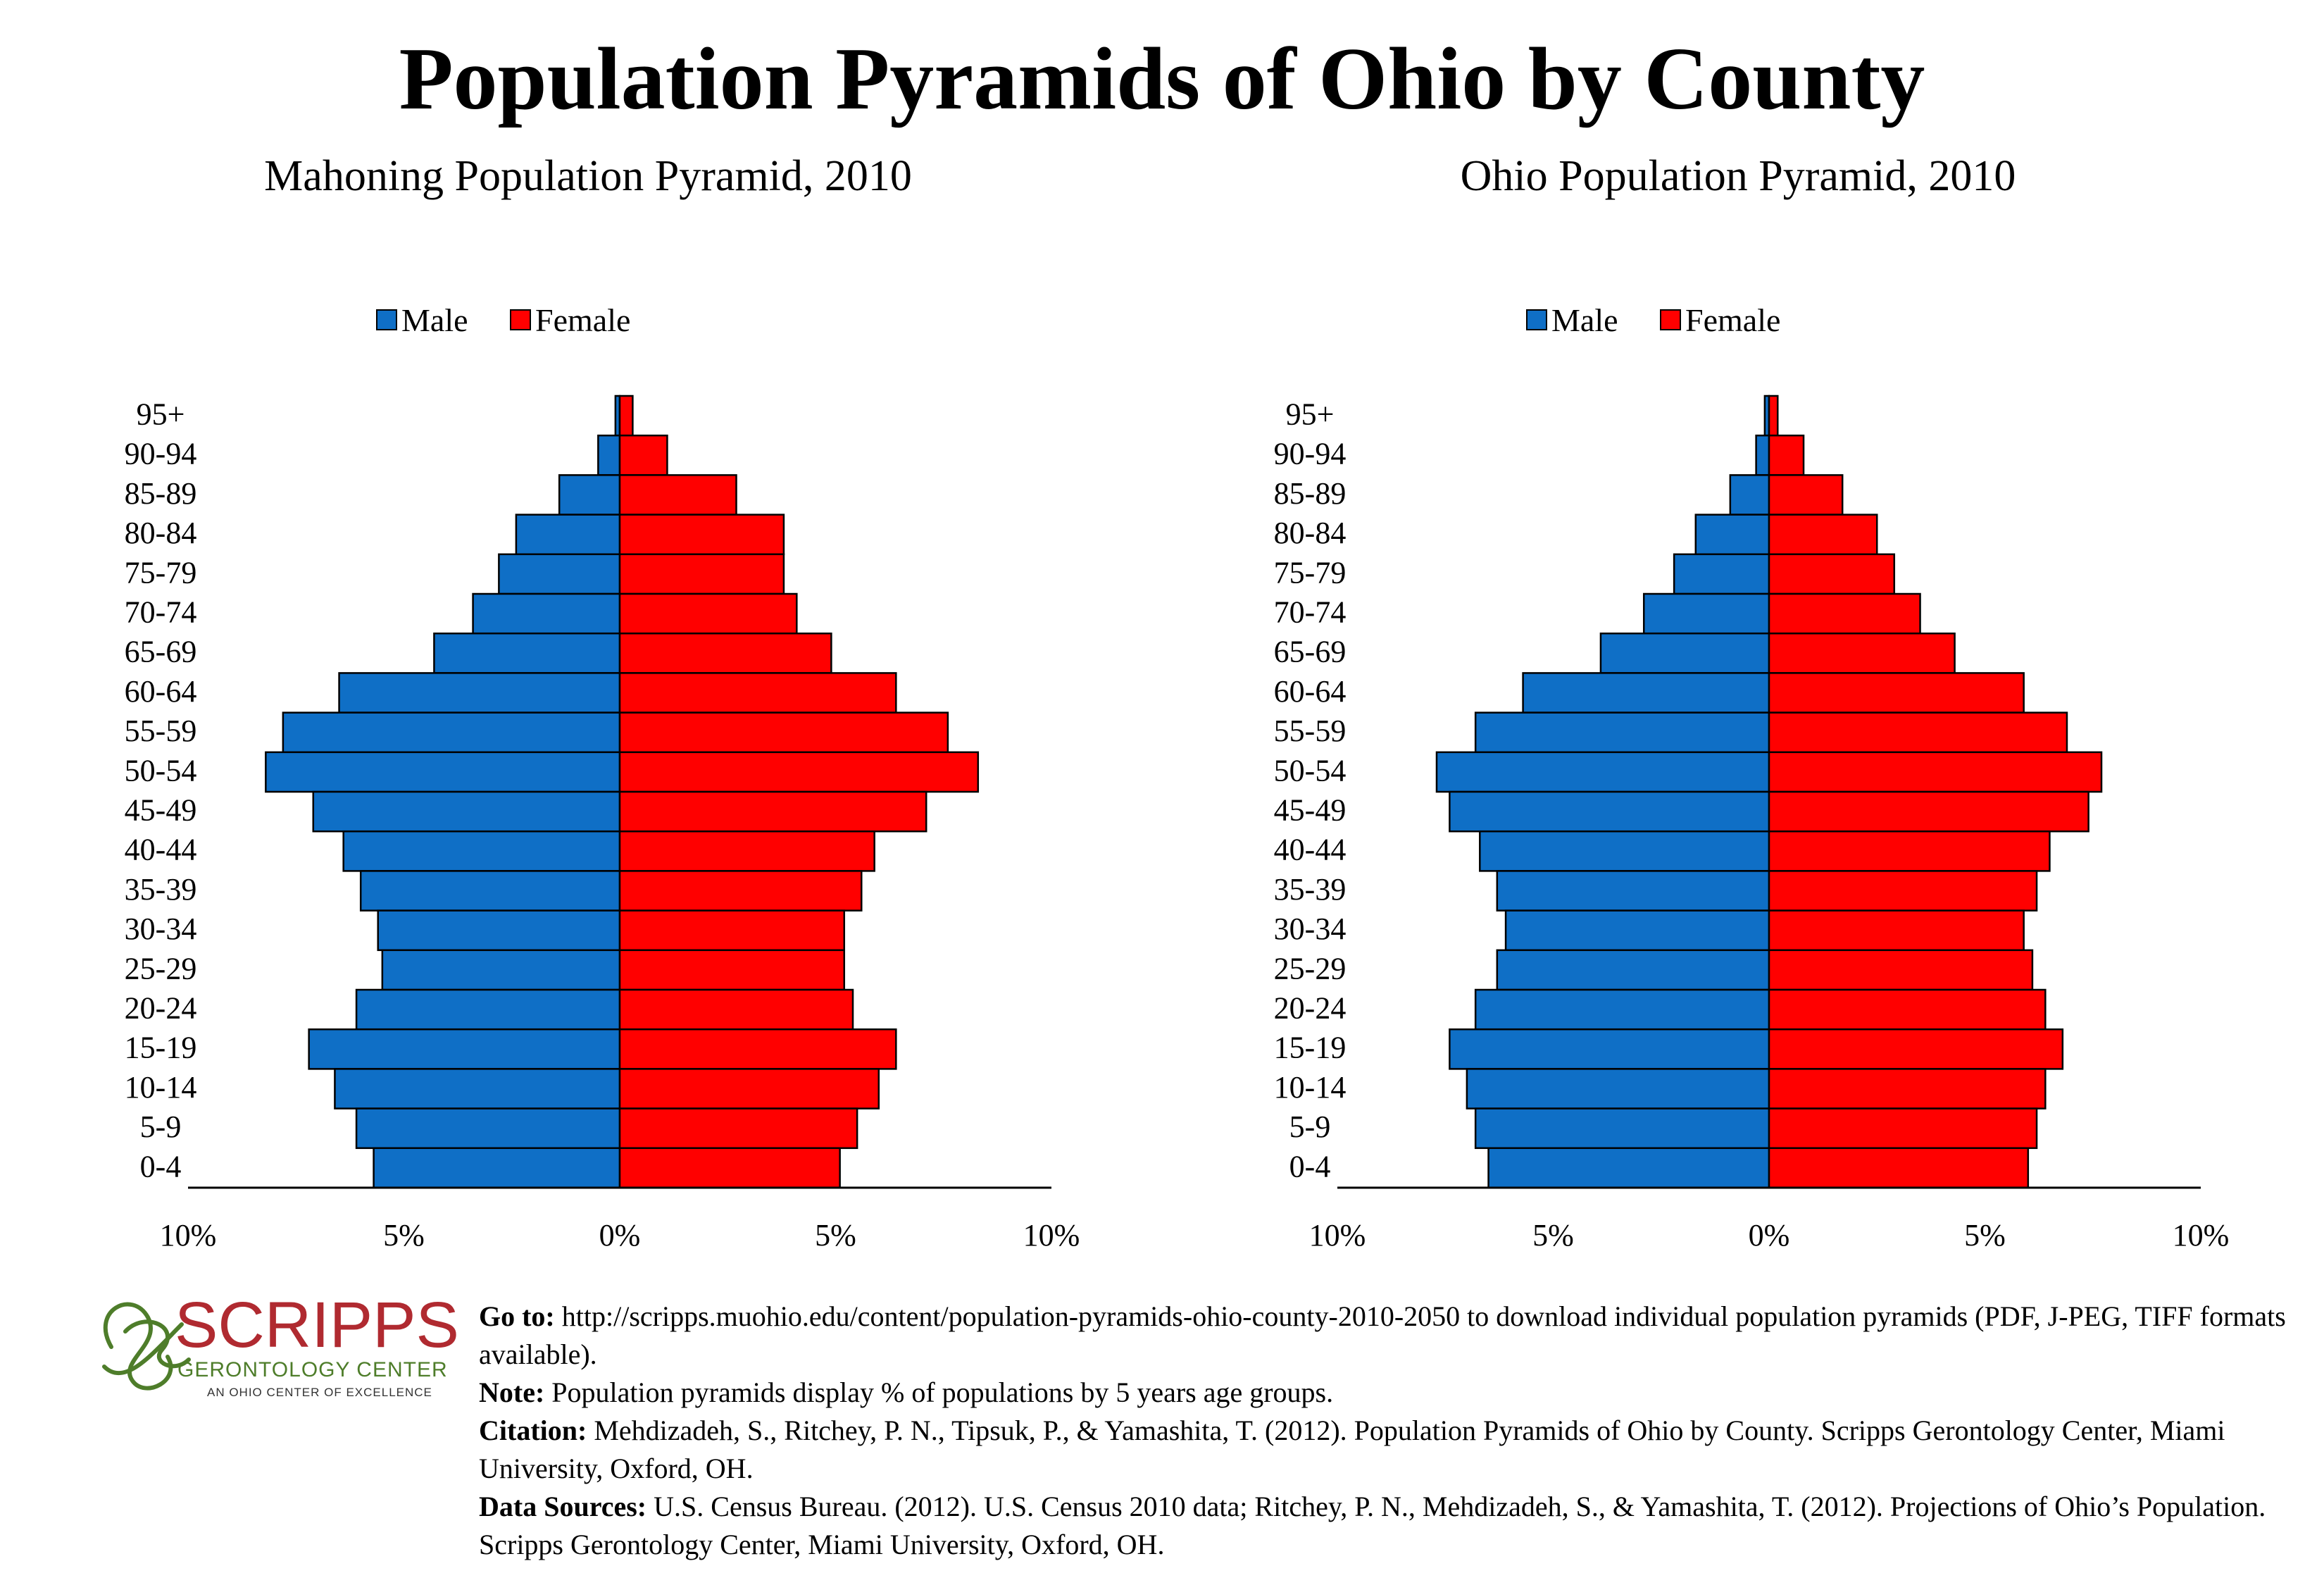 The height and width of the screenshot is (1585, 2324). What do you see at coordinates (503, 320) in the screenshot?
I see `legend-mahoning: Male Female` at bounding box center [503, 320].